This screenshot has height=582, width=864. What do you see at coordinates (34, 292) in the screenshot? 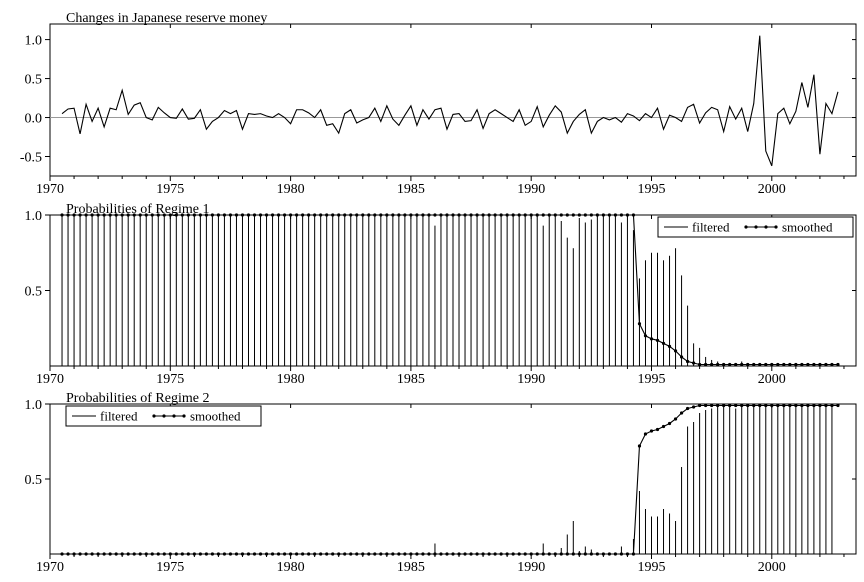
I see `y-tick-label: 0.5` at bounding box center [34, 292].